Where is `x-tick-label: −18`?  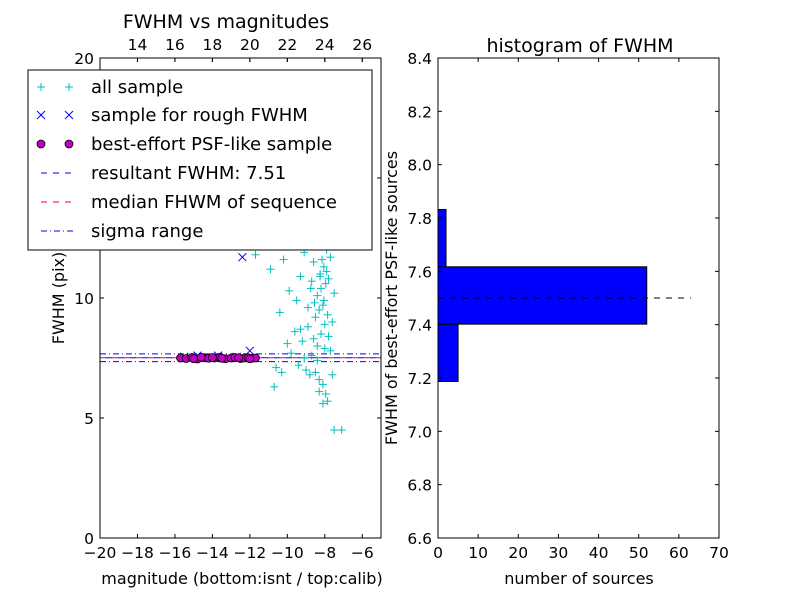
x-tick-label: −18 is located at coordinates (137, 553).